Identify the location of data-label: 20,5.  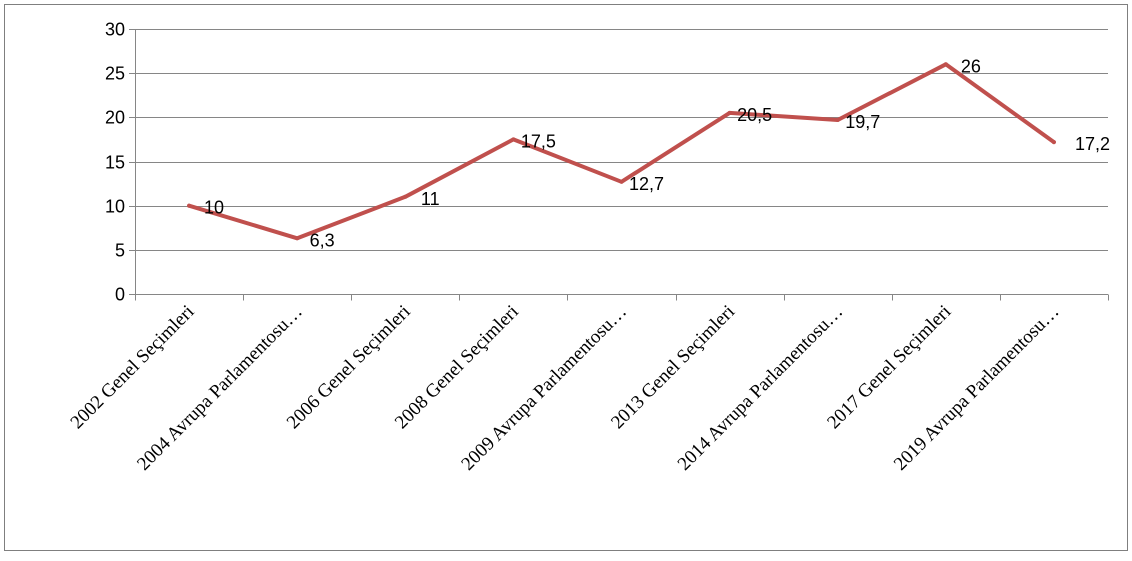
(754, 115).